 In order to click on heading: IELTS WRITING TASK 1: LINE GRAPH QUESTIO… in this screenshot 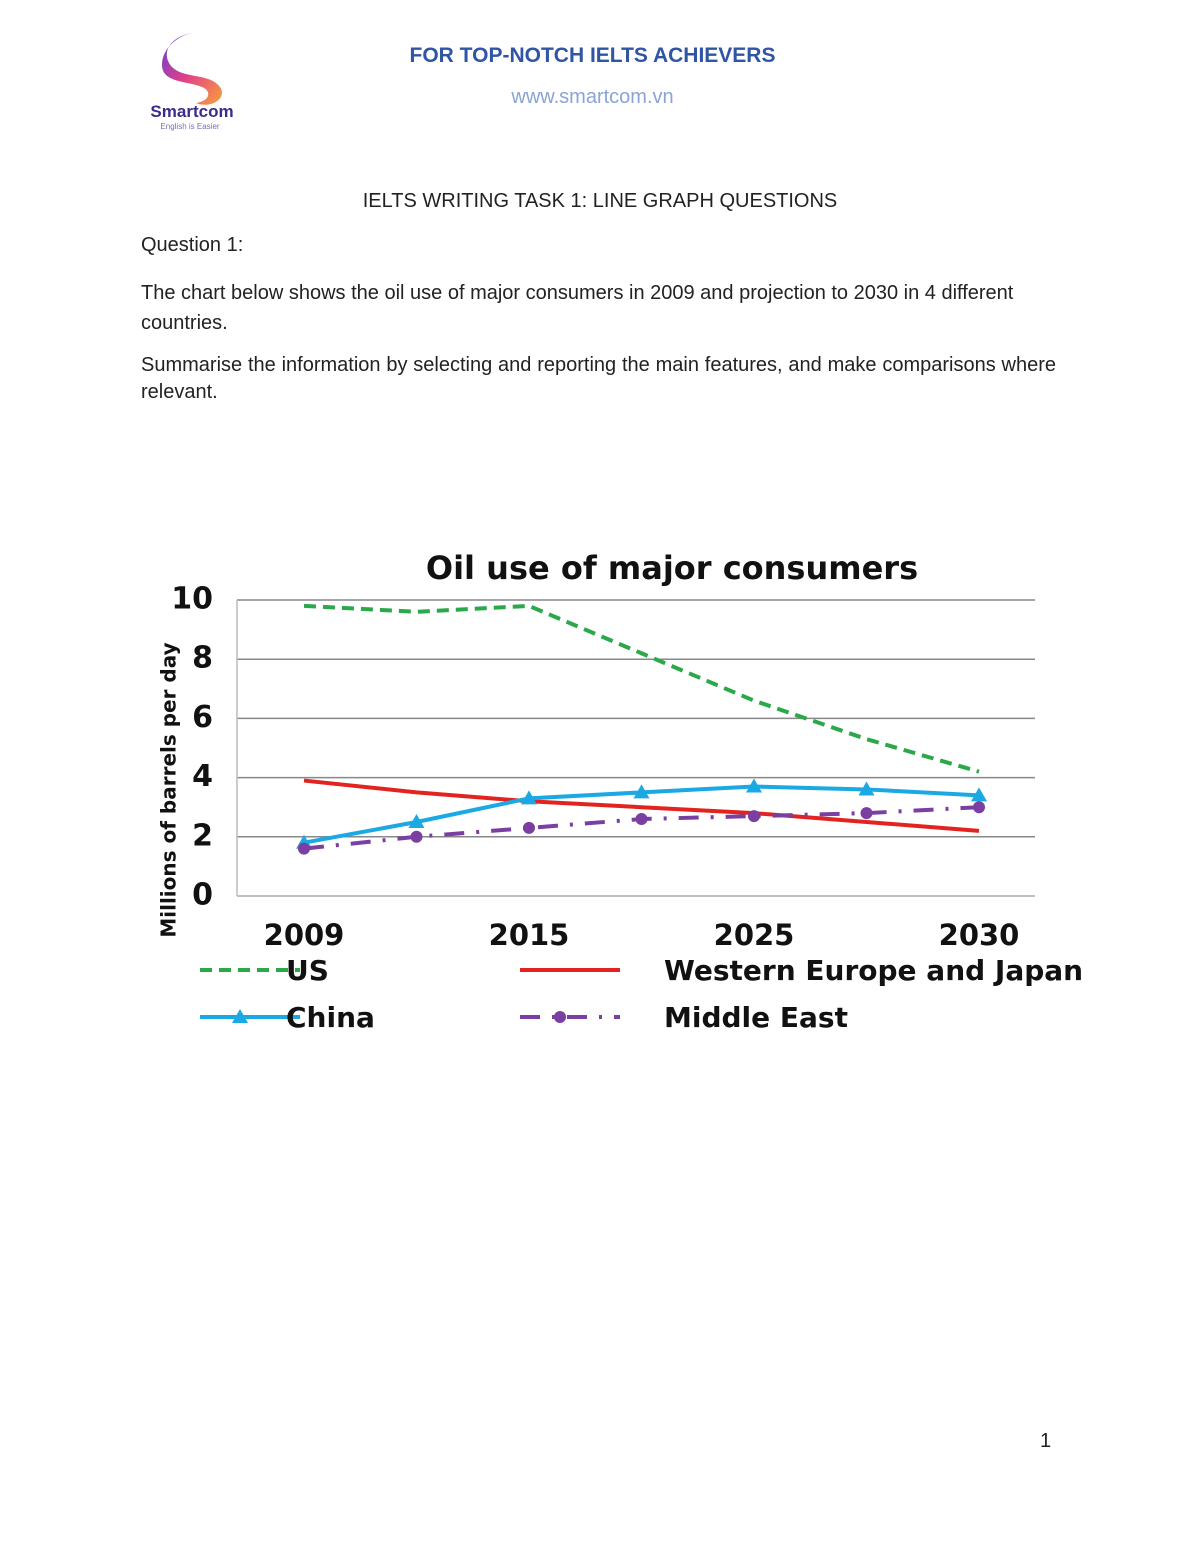, I will do `click(600, 201)`.